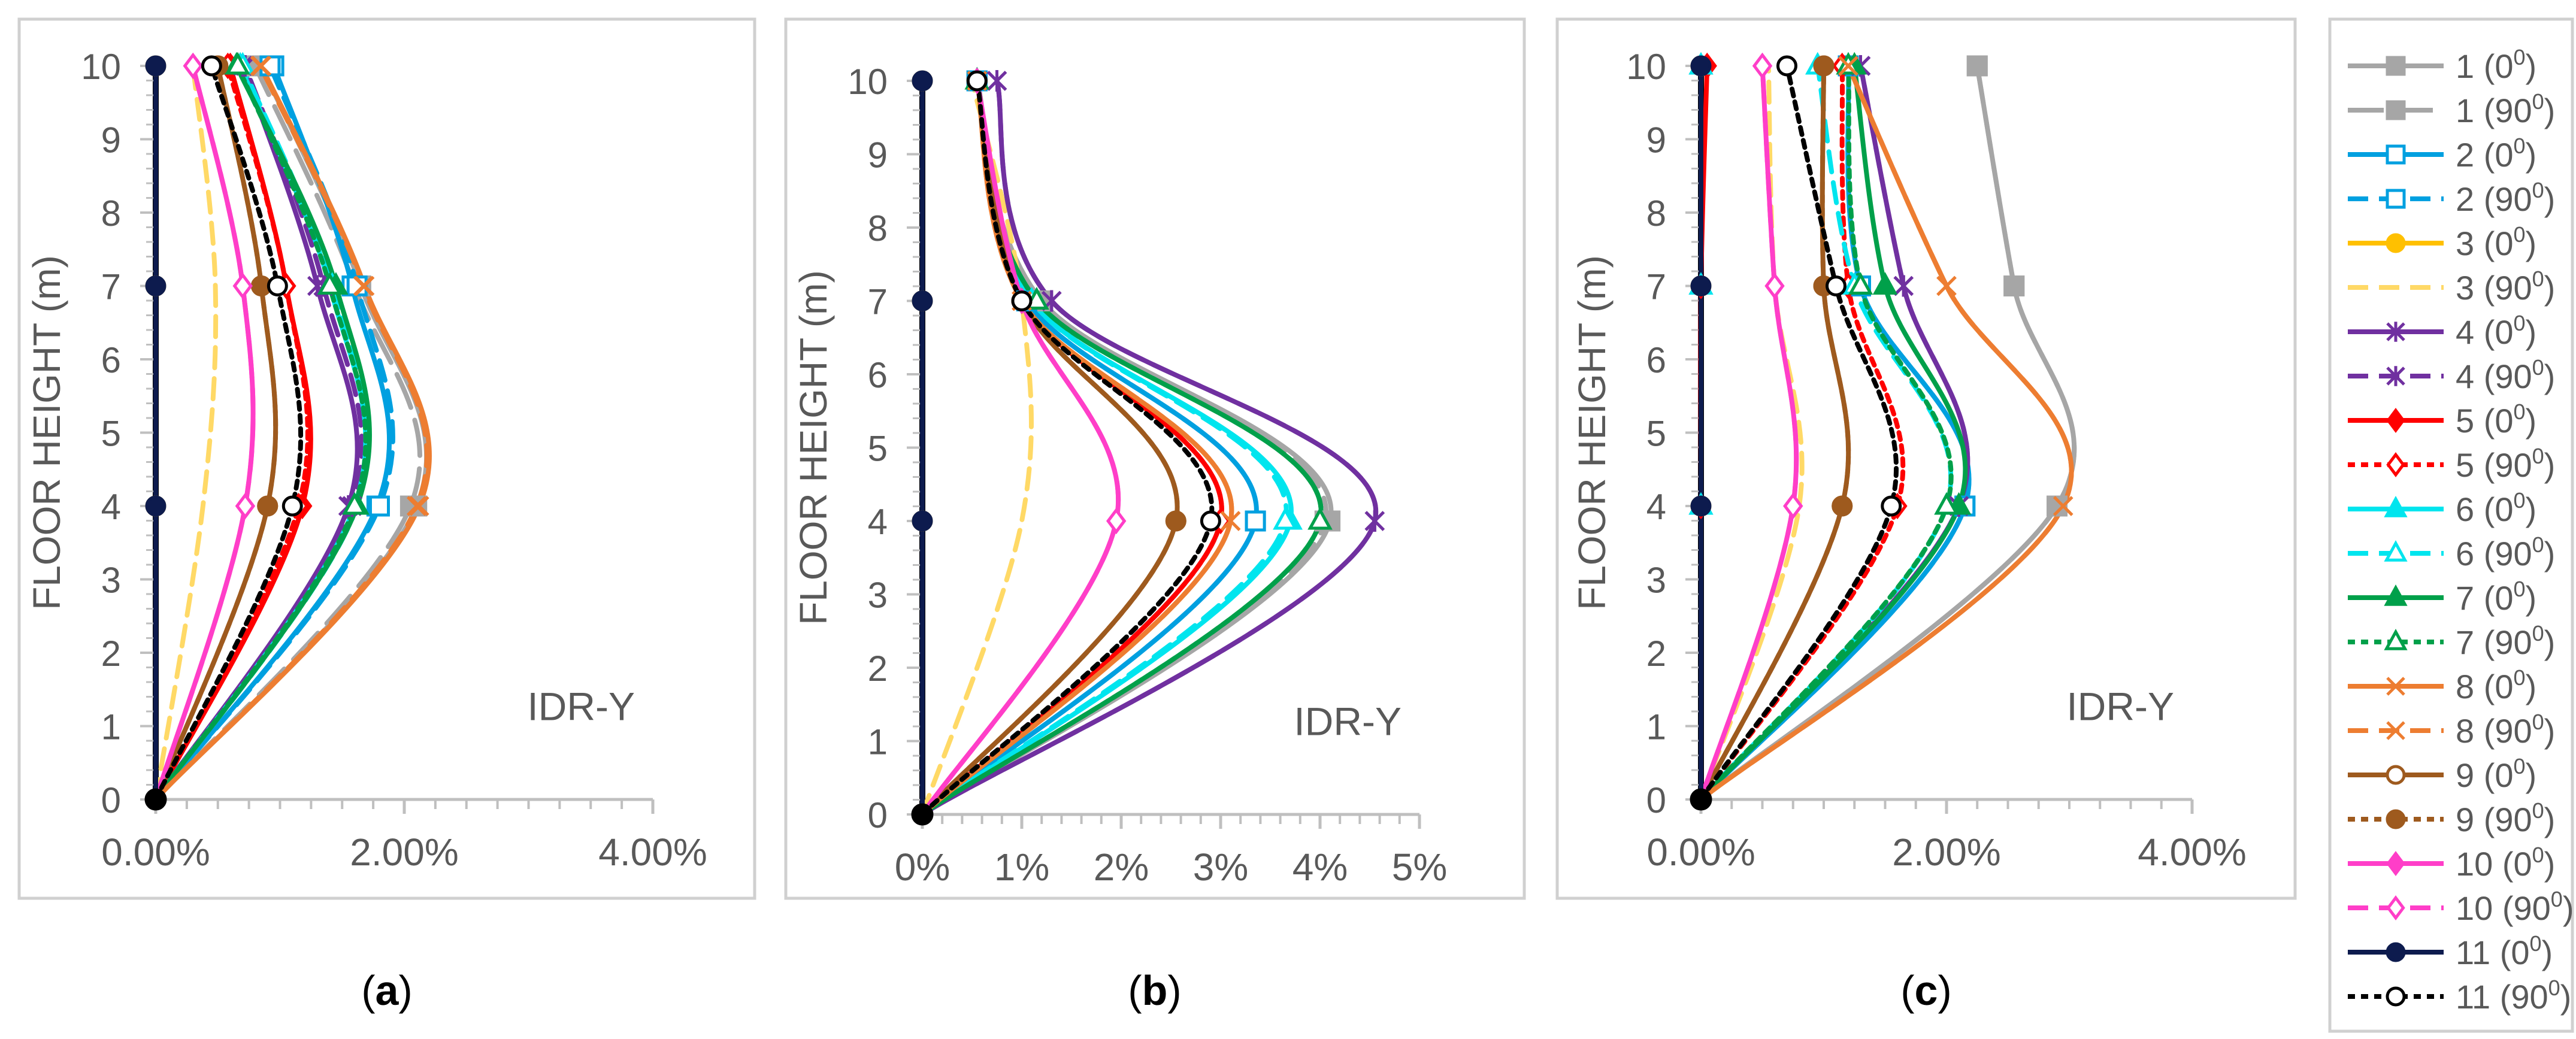 This screenshot has width=2576, height=1039. I want to click on x-tick-label: 1%, so click(1022, 867).